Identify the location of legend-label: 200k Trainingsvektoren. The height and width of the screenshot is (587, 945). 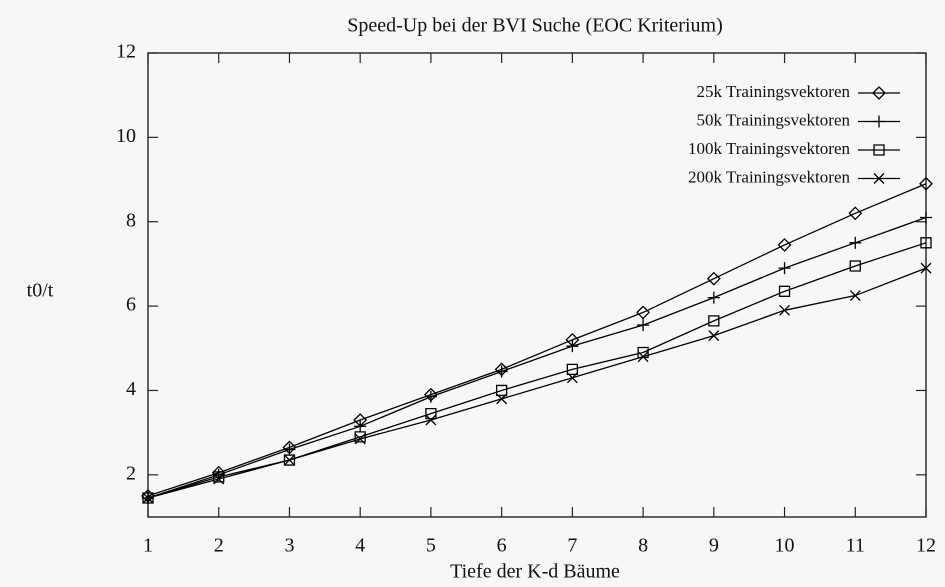
(769, 176).